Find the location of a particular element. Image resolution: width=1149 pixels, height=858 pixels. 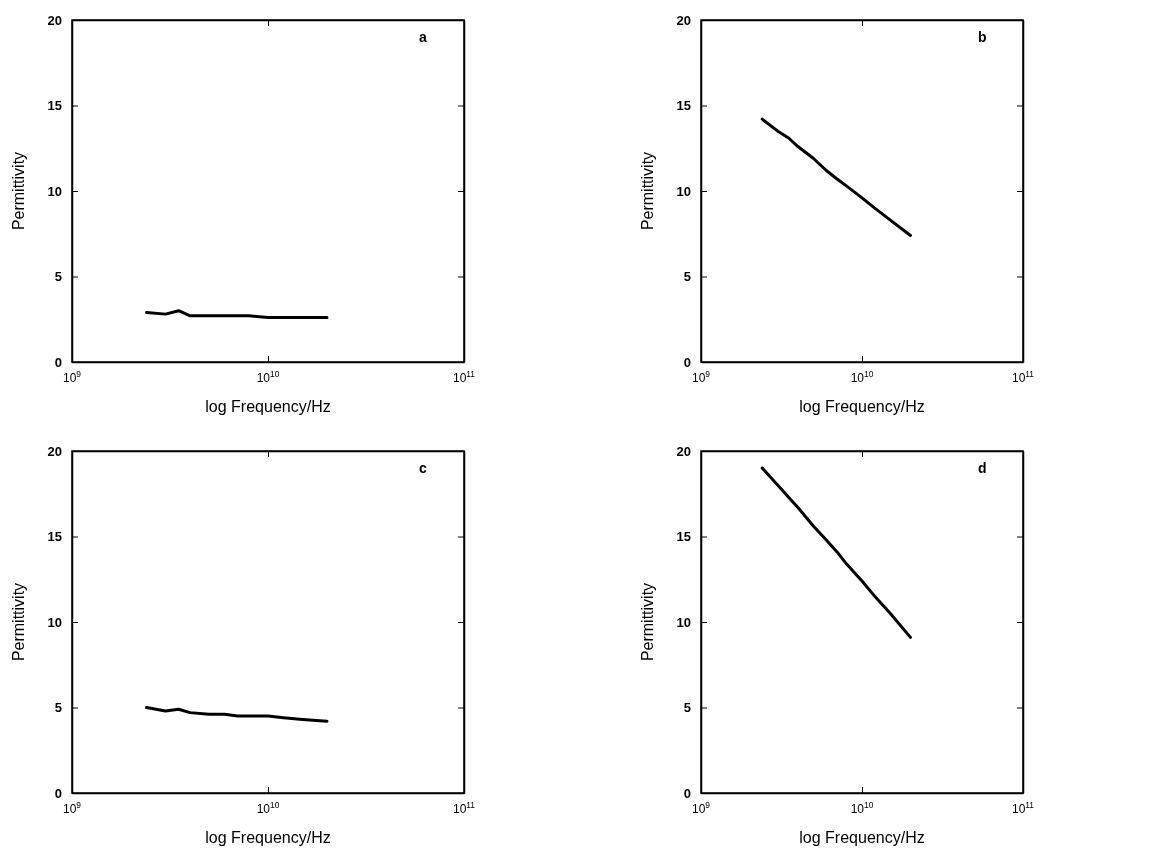

annotation: b is located at coordinates (982, 37).